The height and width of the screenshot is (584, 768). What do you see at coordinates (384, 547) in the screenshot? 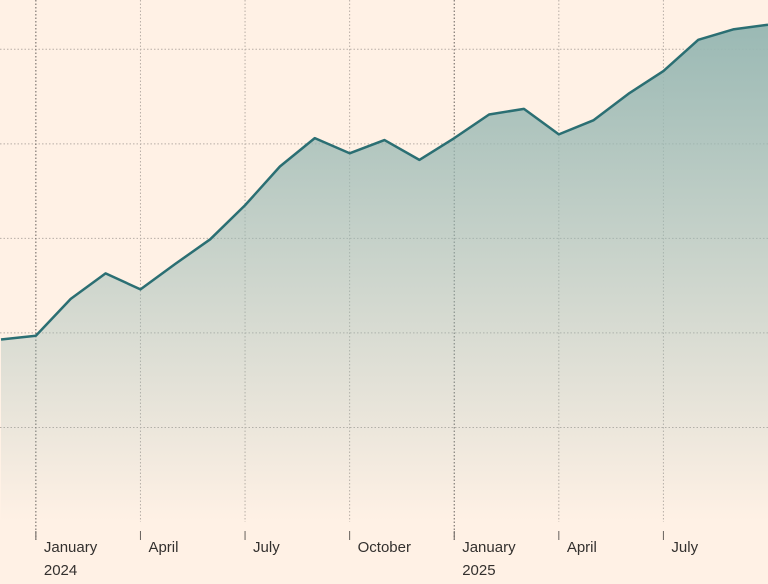
I see `x-tick-label: October` at bounding box center [384, 547].